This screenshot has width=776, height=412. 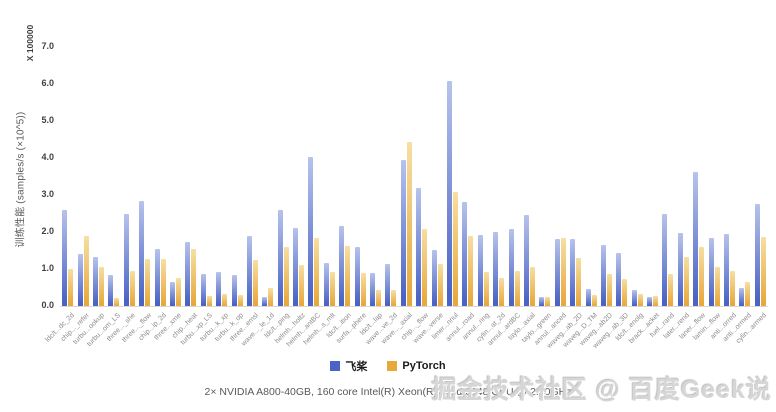 What do you see at coordinates (47, 268) in the screenshot?
I see `y-tick-label: 1.0` at bounding box center [47, 268].